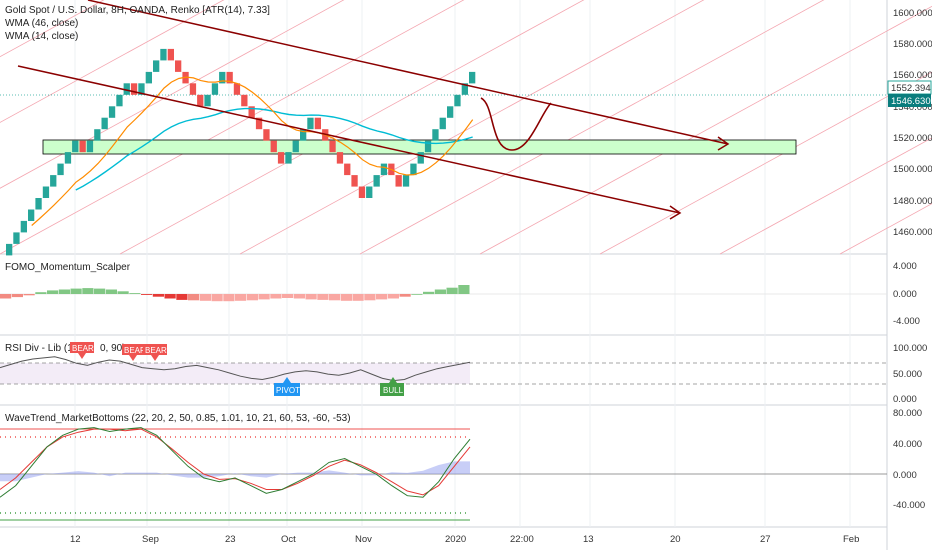  What do you see at coordinates (905, 294) in the screenshot?
I see `fomo-tick: 0.000` at bounding box center [905, 294].